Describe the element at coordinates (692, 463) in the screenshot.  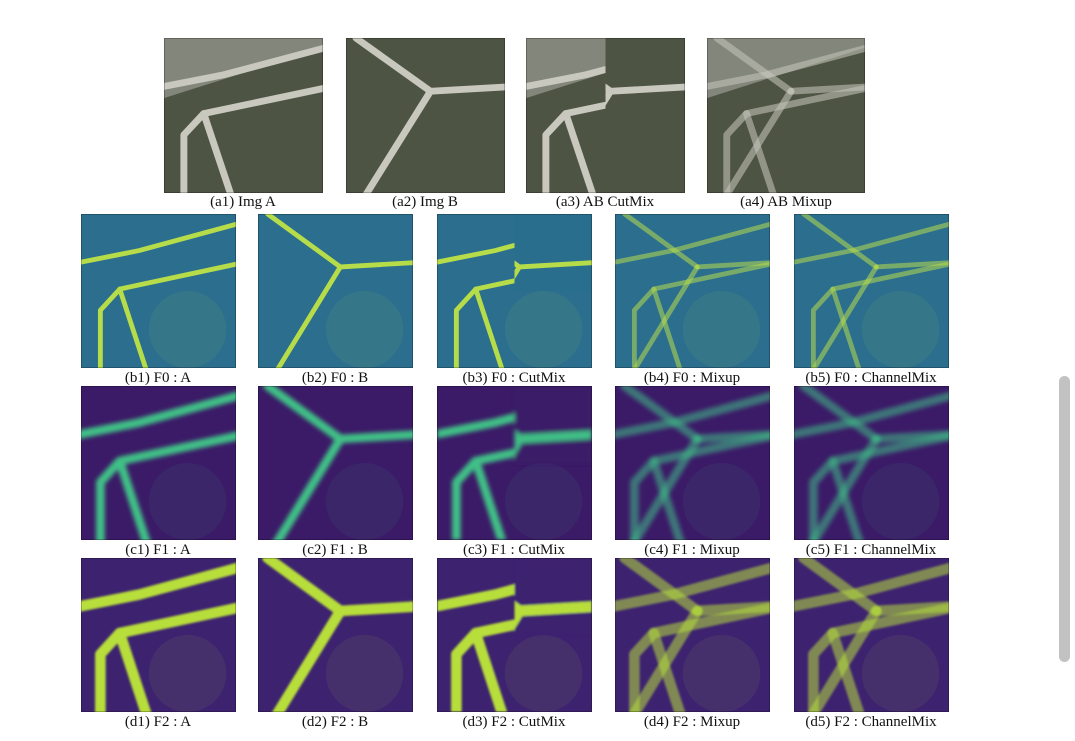
I see `panel-c4` at that location.